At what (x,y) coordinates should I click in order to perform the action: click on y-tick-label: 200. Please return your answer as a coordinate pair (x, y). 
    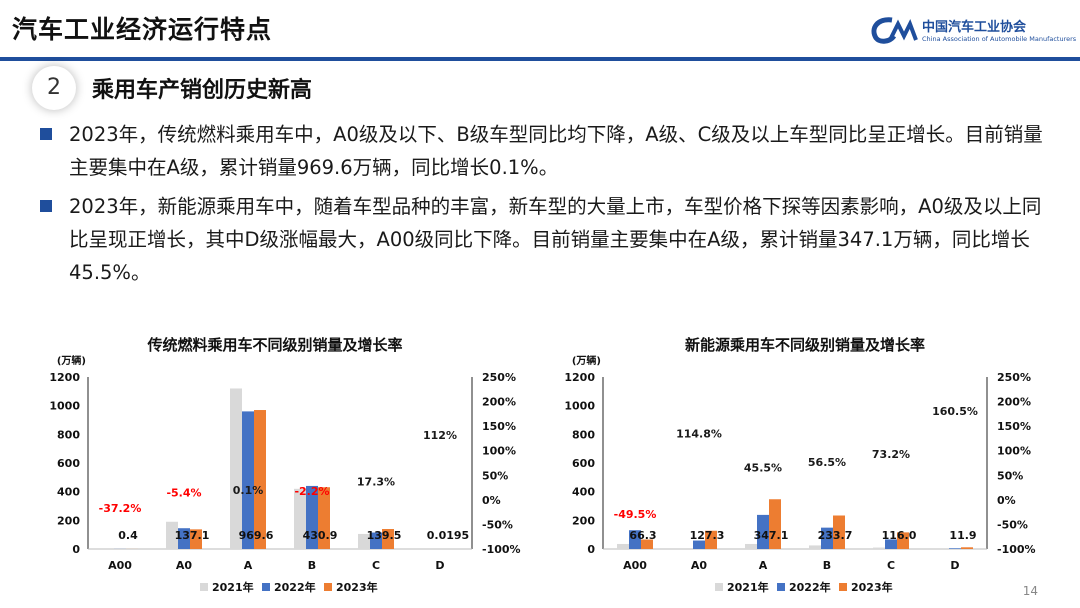
    Looking at the image, I should click on (68, 520).